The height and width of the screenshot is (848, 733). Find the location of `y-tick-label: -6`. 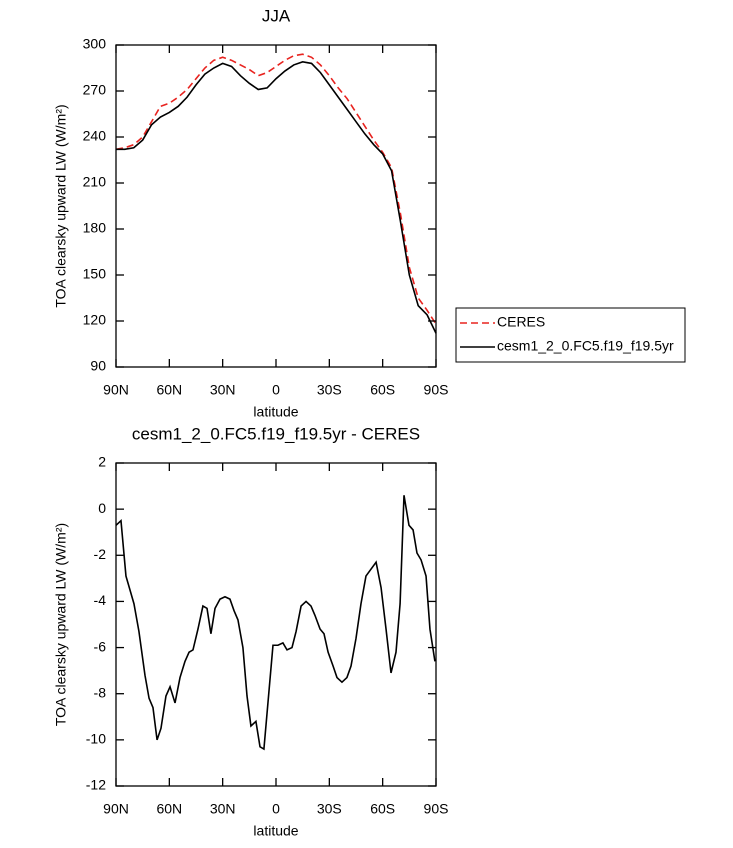

y-tick-label: -6 is located at coordinates (100, 646).